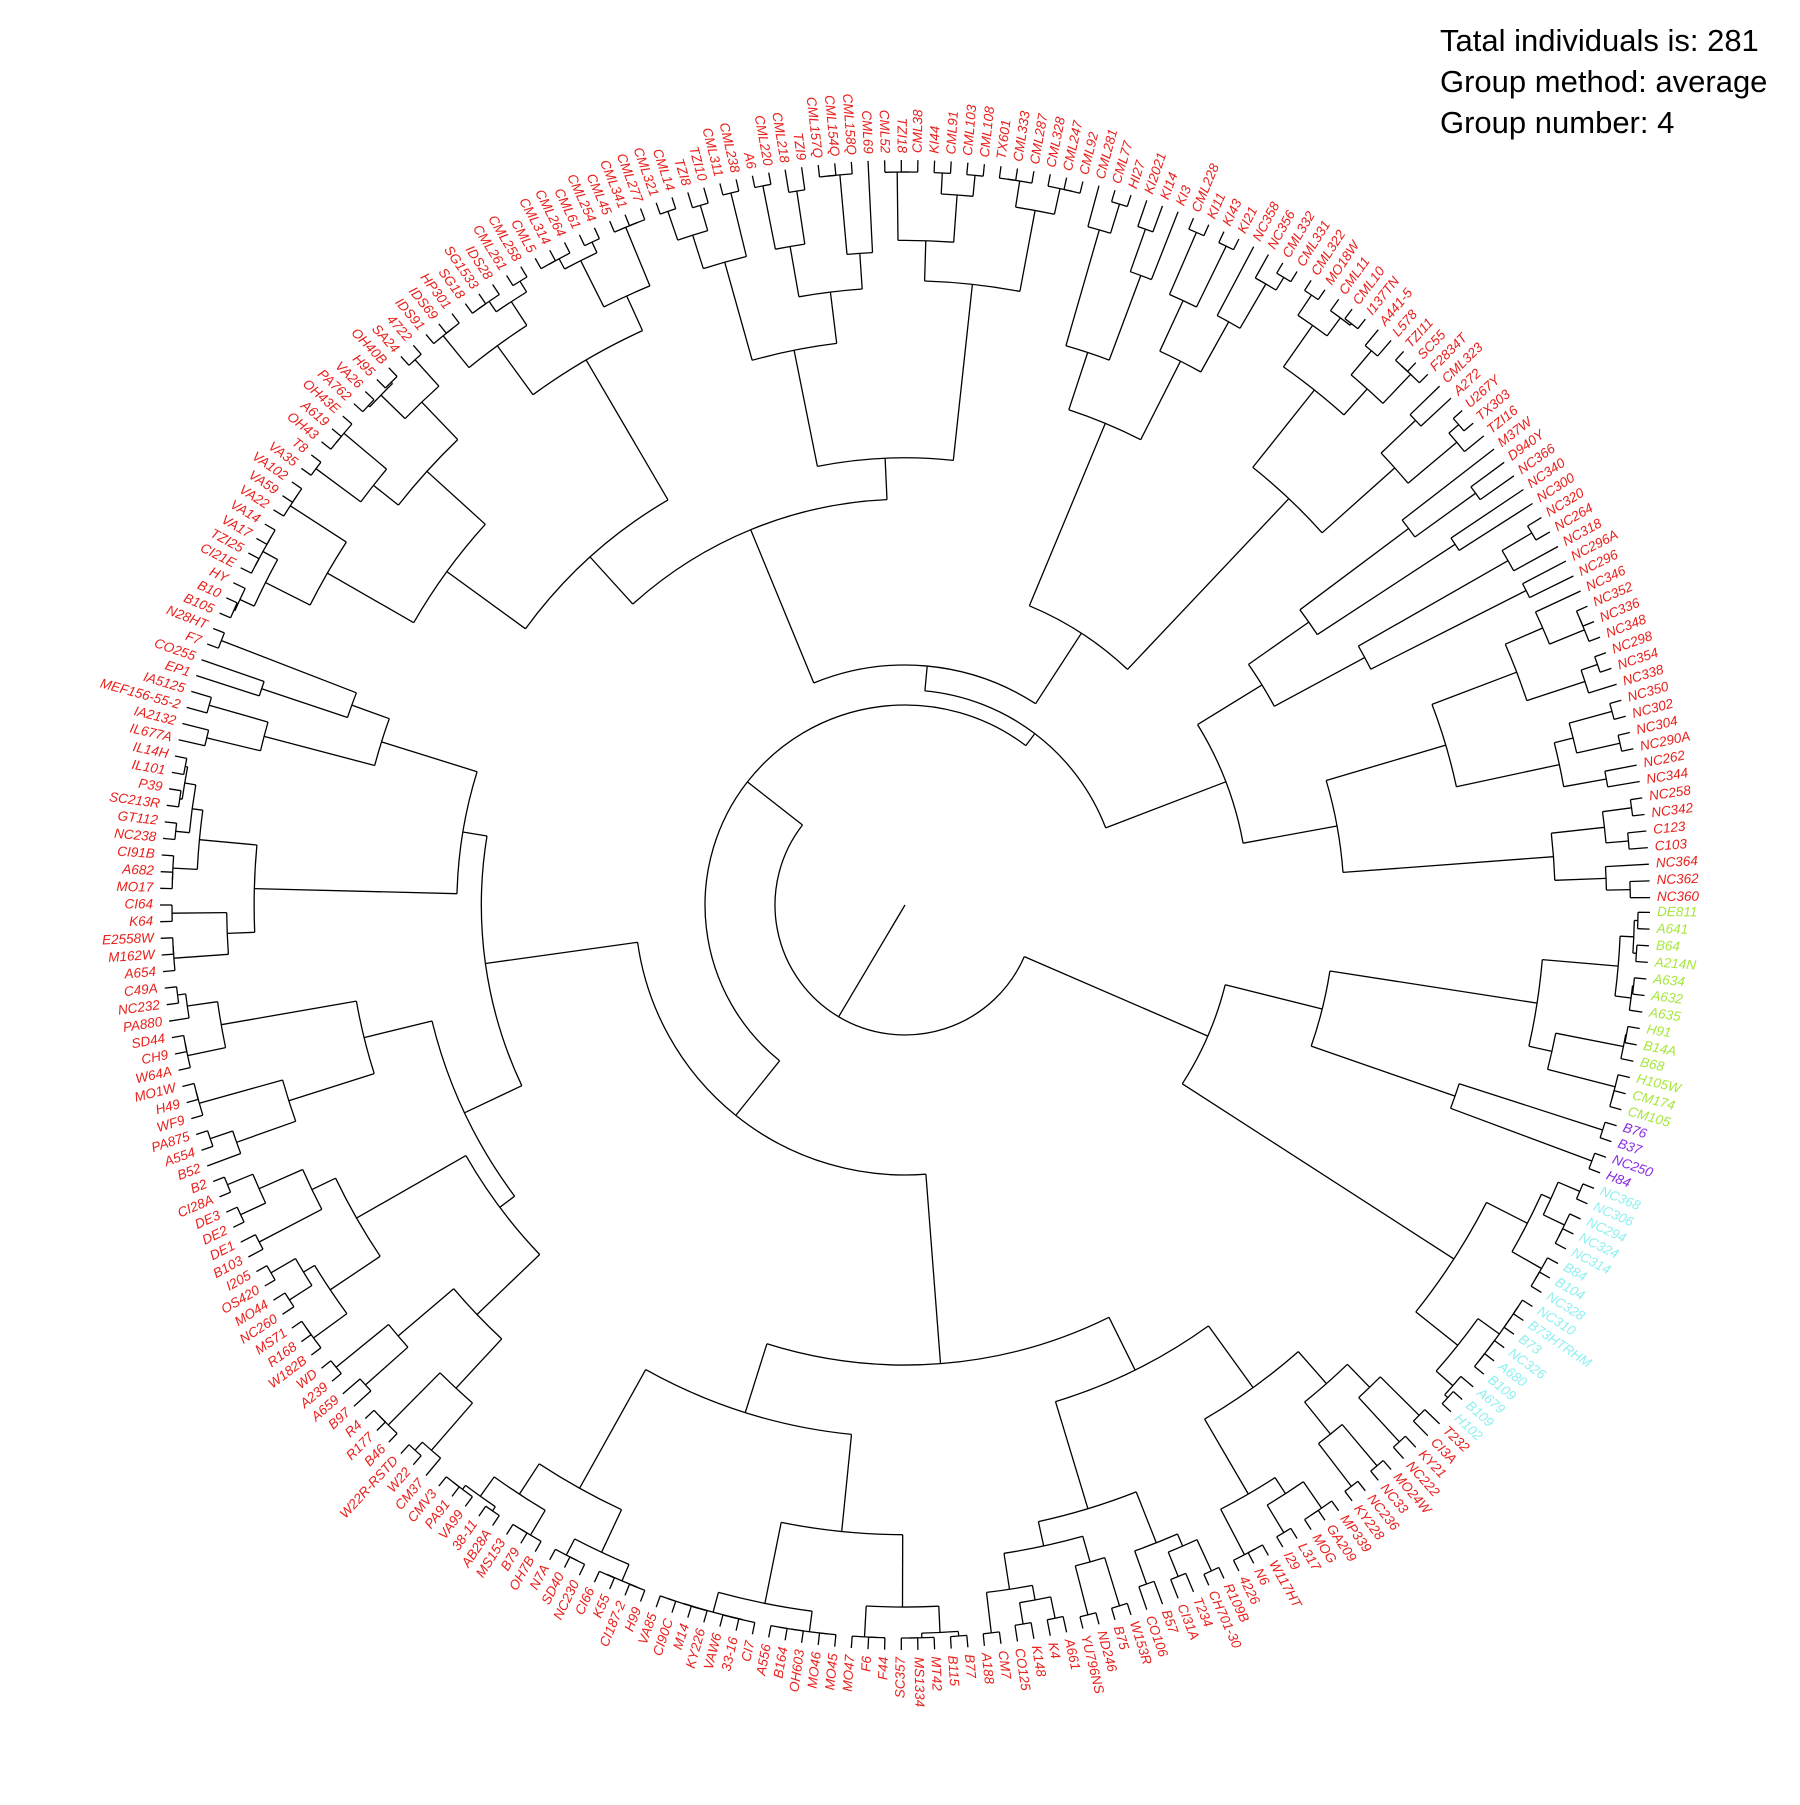  What do you see at coordinates (883, 1668) in the screenshot?
I see `tip-label: F44` at bounding box center [883, 1668].